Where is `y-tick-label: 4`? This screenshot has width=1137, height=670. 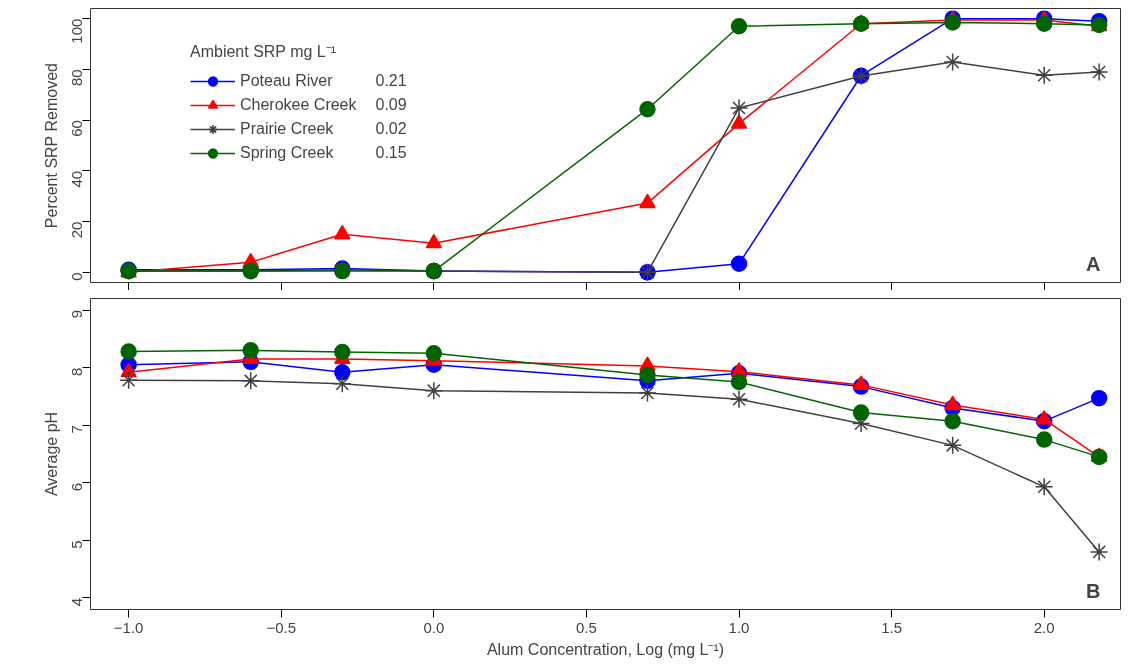
y-tick-label: 4 is located at coordinates (77, 602).